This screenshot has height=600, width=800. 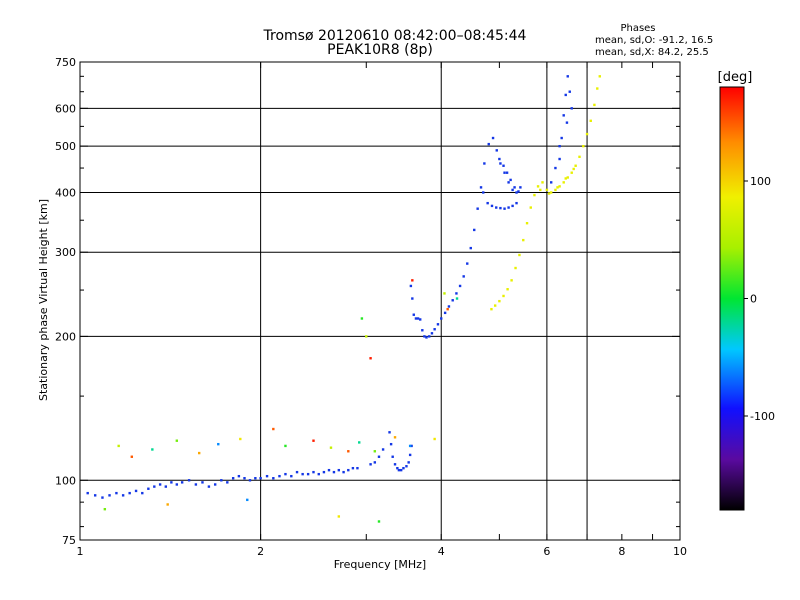 I want to click on stats-heading: Phases, so click(x=637, y=28).